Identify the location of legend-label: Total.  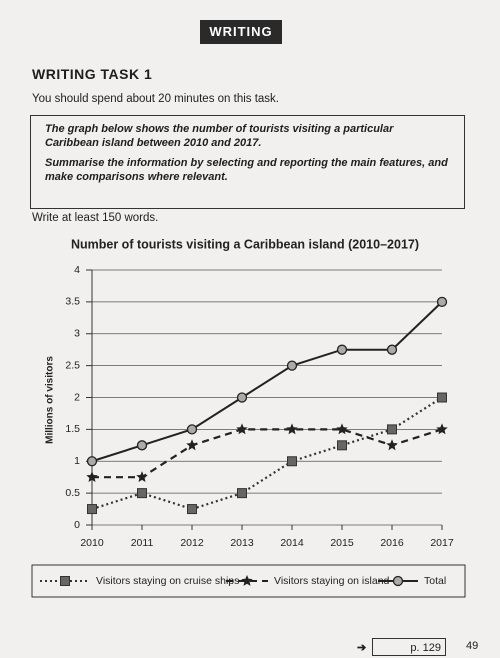
(435, 581).